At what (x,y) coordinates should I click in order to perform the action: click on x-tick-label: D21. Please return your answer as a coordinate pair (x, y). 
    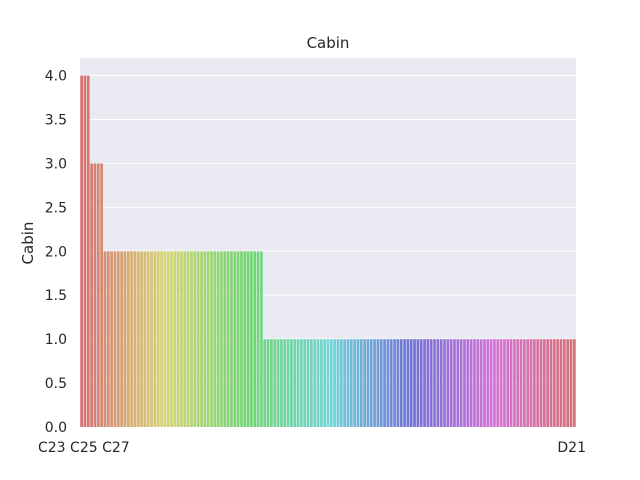
    Looking at the image, I should click on (571, 448).